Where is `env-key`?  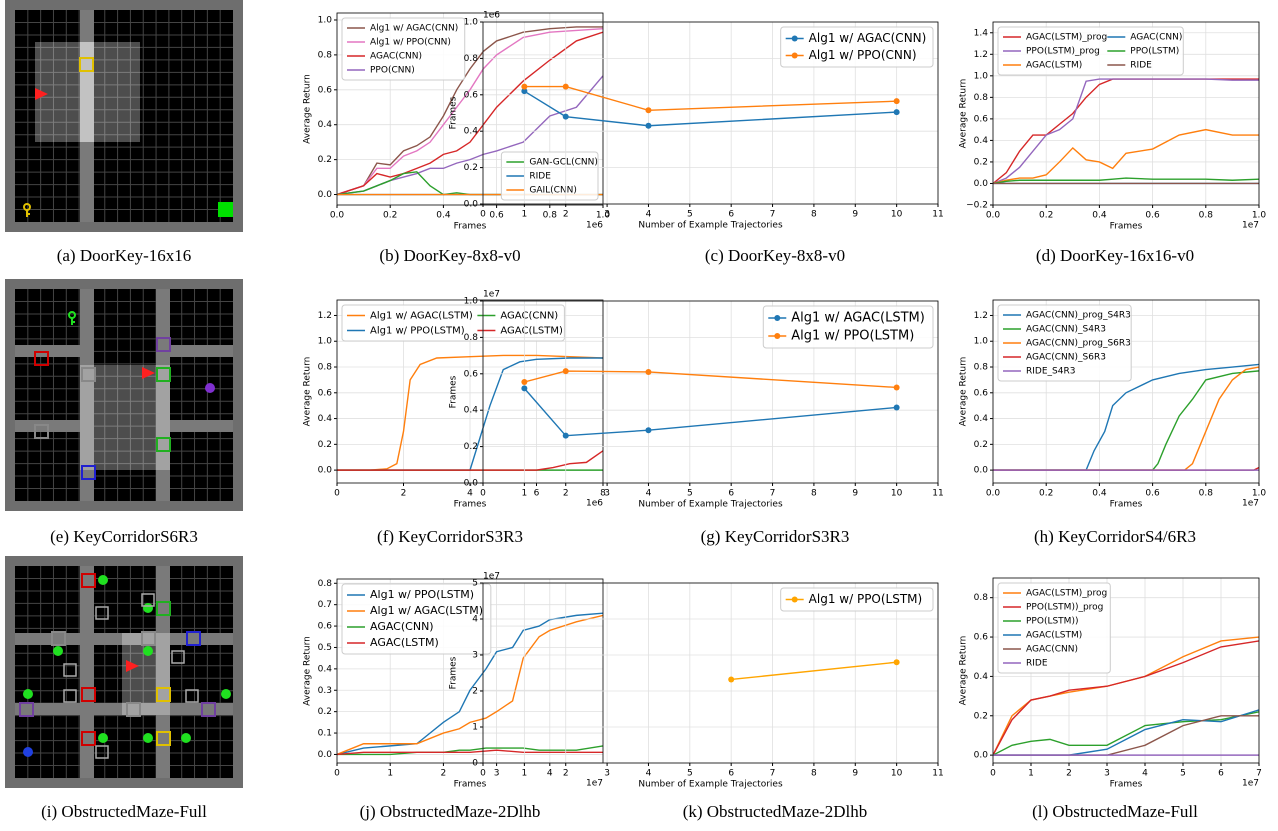
env-key is located at coordinates (27, 210).